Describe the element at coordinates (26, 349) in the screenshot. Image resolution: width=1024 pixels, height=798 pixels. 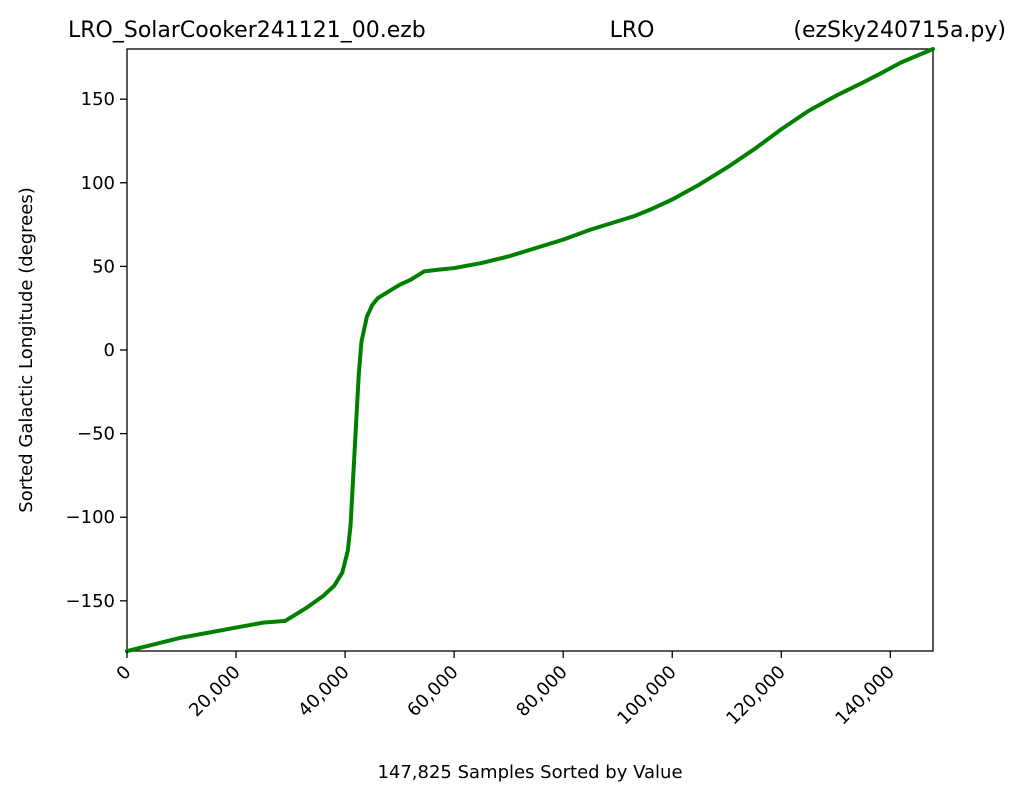
I see `y-axis-label: Sorted Galactic Longitude (degrees)` at that location.